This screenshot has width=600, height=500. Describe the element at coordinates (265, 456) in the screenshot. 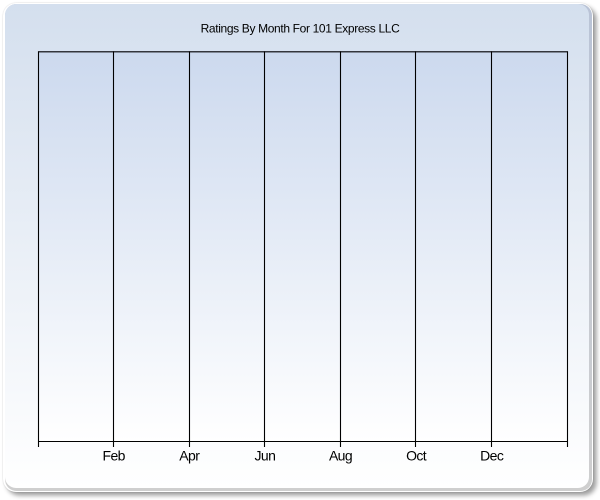

I see `svg-text: Jun` at that location.